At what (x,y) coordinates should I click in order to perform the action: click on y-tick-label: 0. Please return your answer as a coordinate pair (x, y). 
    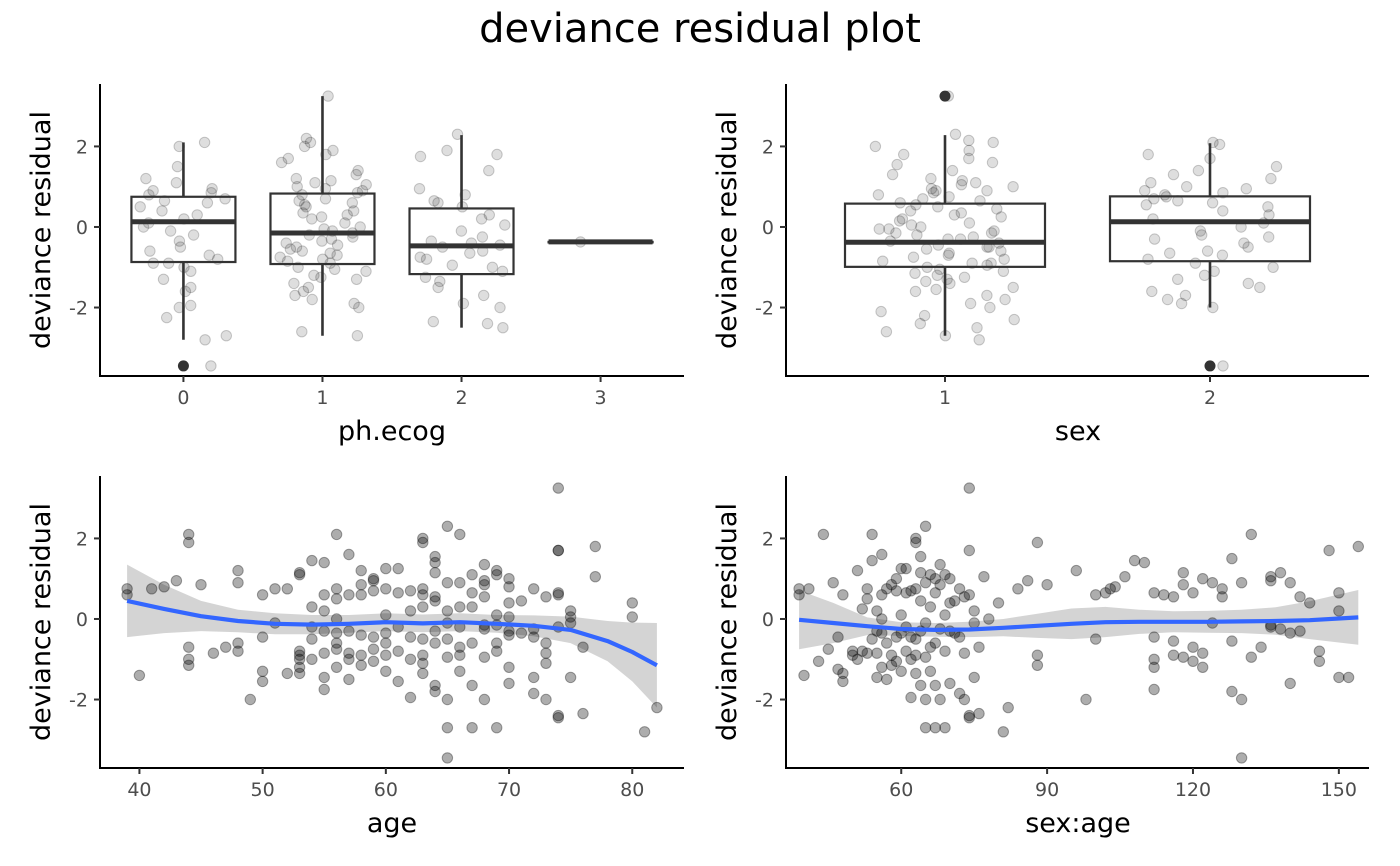
    Looking at the image, I should click on (768, 620).